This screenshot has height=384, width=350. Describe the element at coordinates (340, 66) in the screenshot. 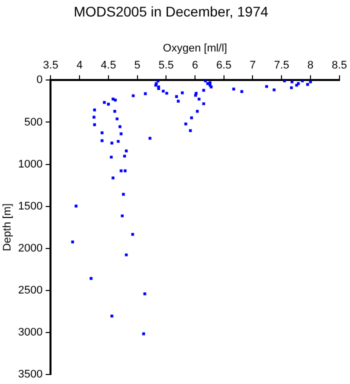

I see `x-tick-label: 8.5` at that location.